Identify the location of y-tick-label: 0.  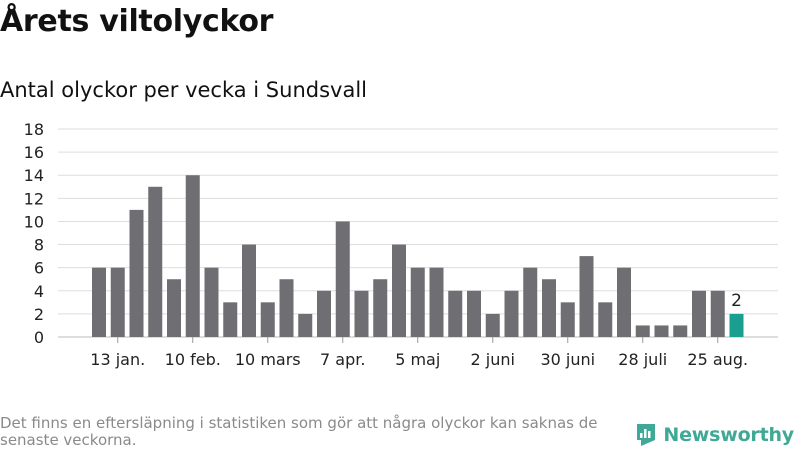
(39, 337).